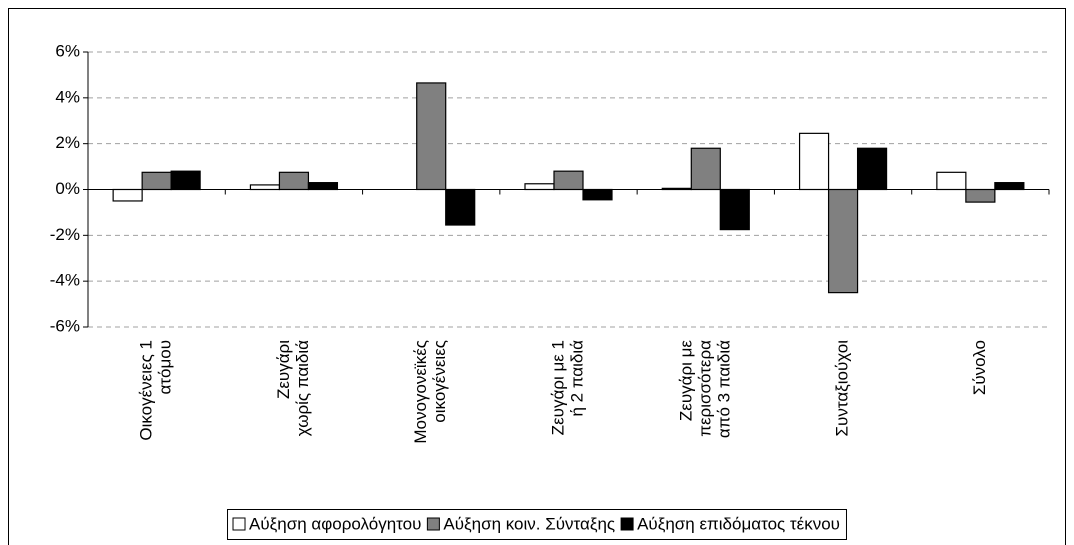 This screenshot has width=1074, height=545. Describe the element at coordinates (738, 523) in the screenshot. I see `legend-label: Αύξηση επιδόματος τέκνου` at that location.